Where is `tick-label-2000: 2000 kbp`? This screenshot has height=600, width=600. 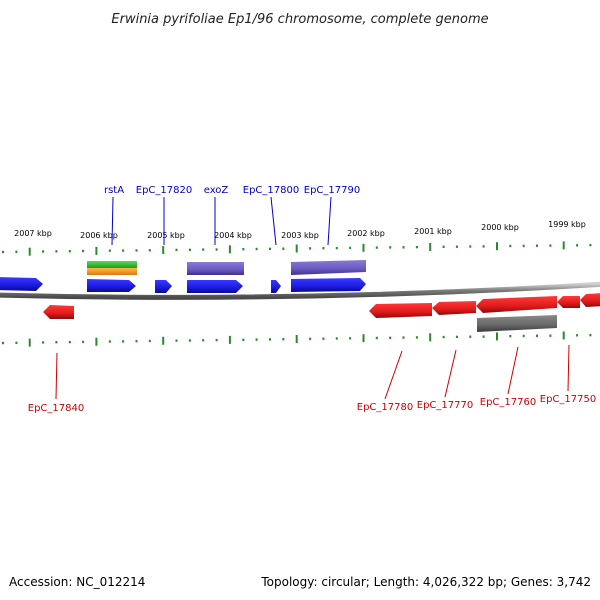
tick-label-2000: 2000 kbp is located at coordinates (500, 227).